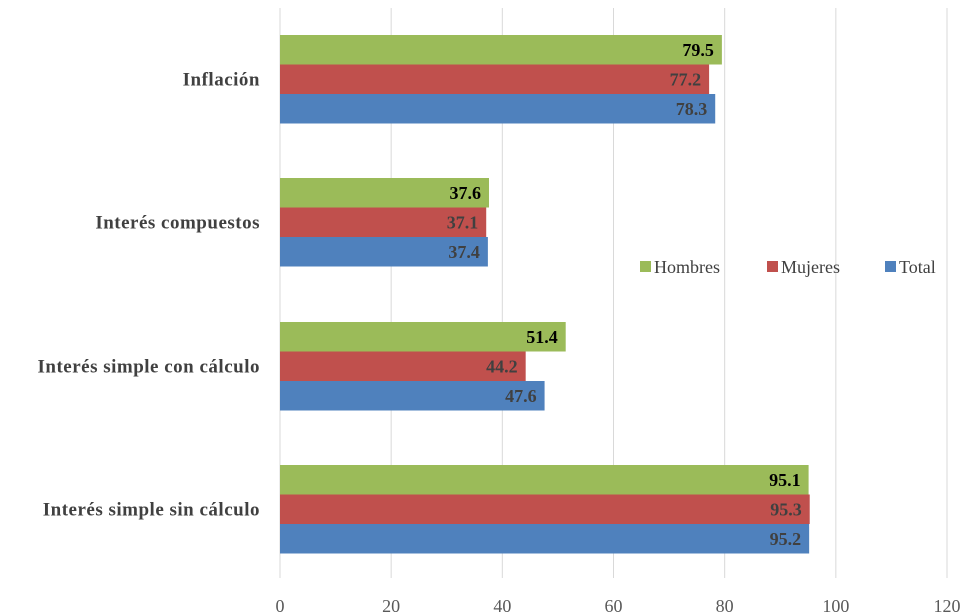  What do you see at coordinates (645, 266) in the screenshot?
I see `legend-swatch-hombres` at bounding box center [645, 266].